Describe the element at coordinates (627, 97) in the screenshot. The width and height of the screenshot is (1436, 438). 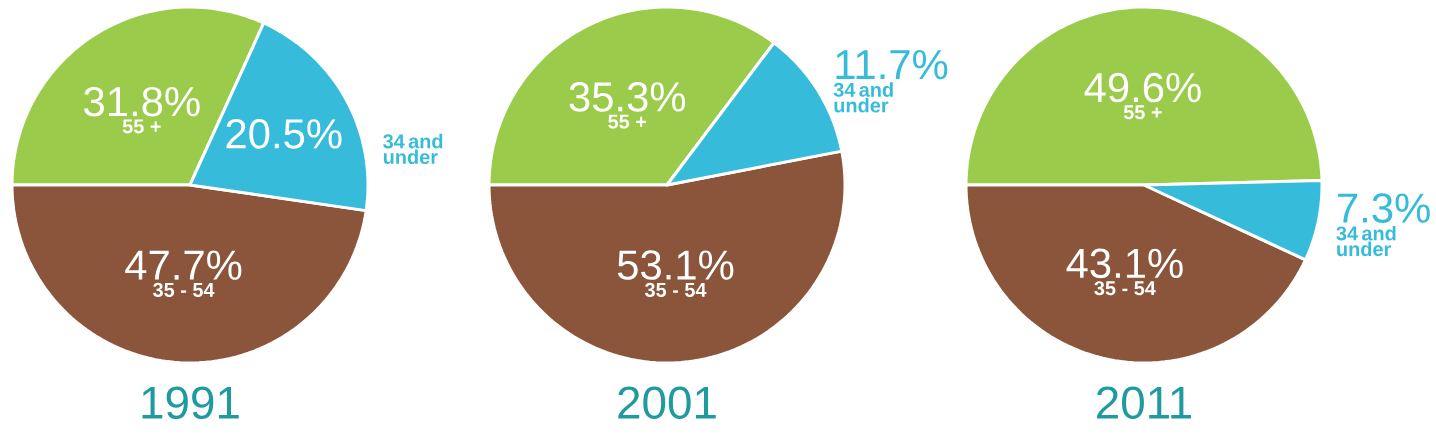
I see `data-label: 35.3%` at that location.